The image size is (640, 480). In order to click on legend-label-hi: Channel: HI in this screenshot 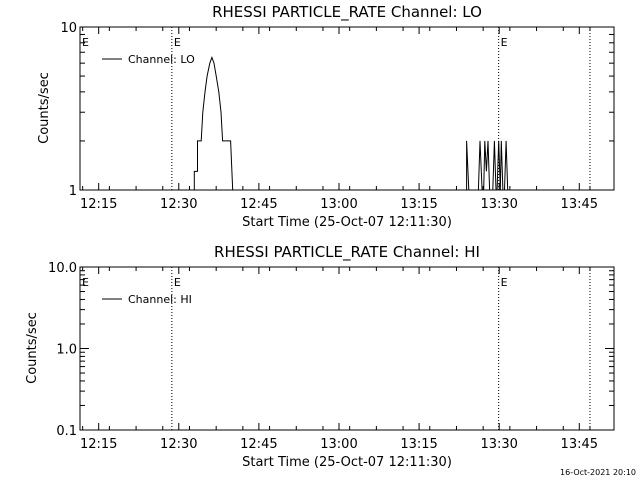, I will do `click(160, 299)`.